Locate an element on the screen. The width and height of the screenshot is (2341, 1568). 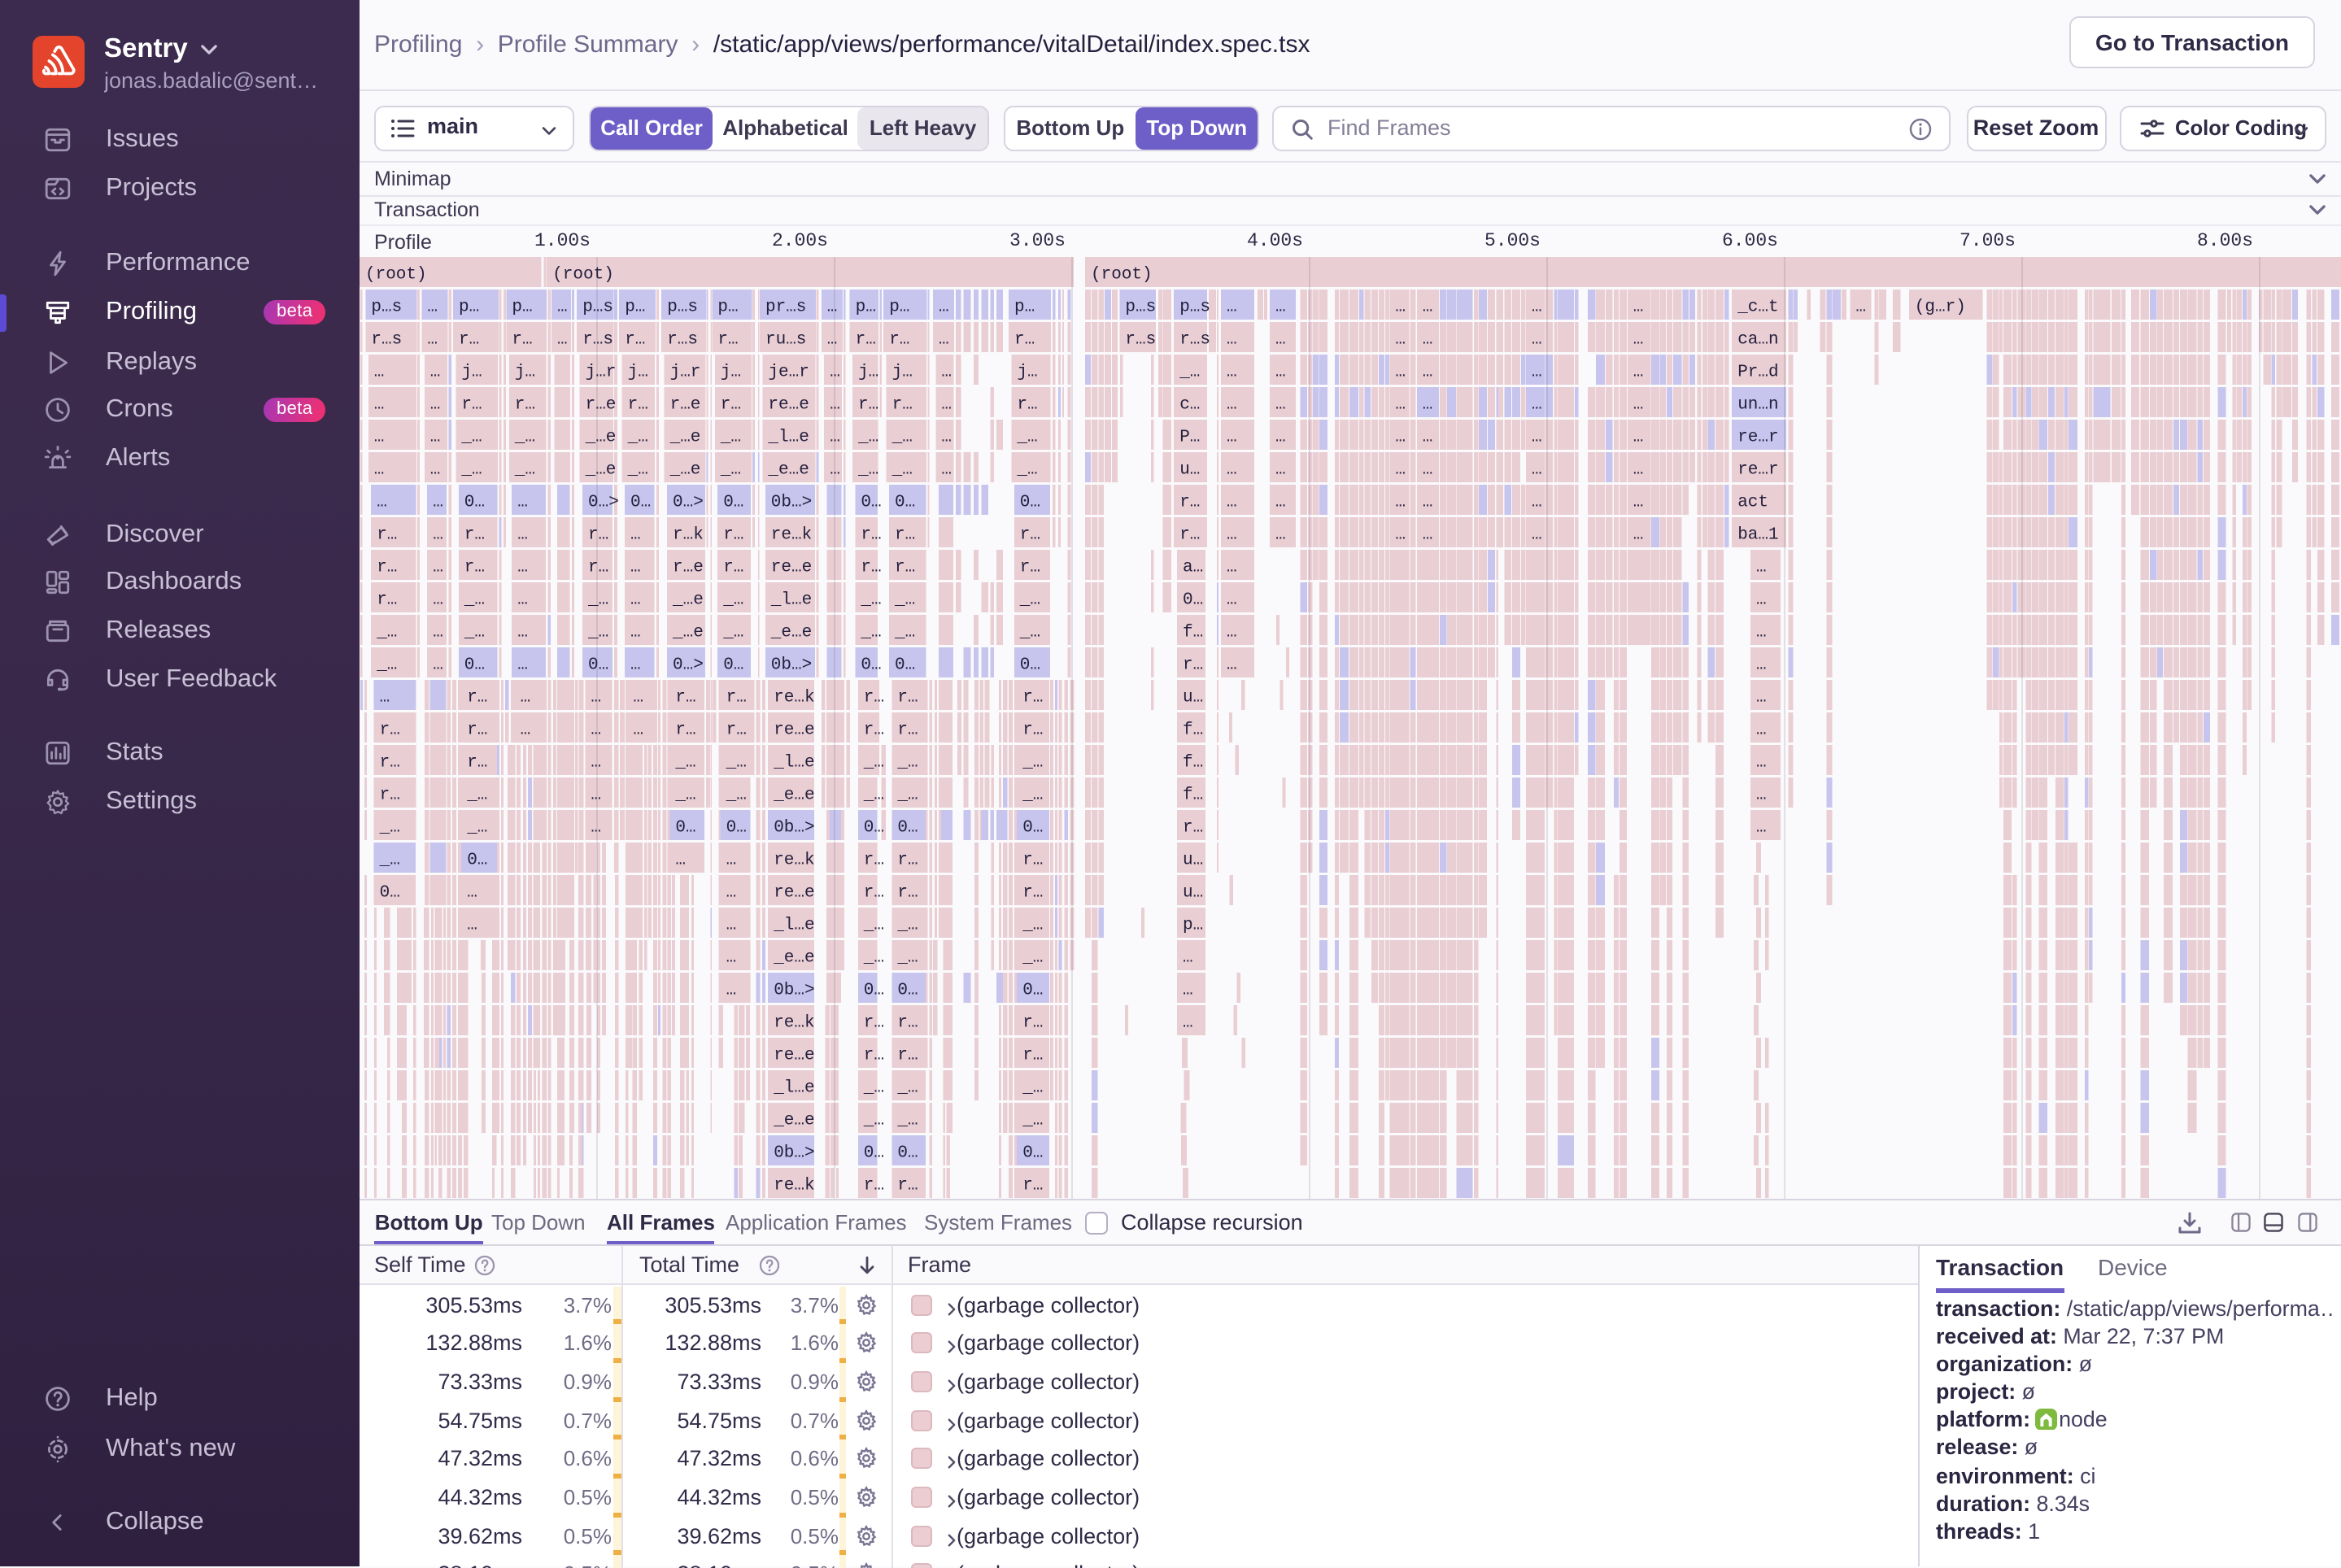
svg-text: re…r is located at coordinates (1758, 437).